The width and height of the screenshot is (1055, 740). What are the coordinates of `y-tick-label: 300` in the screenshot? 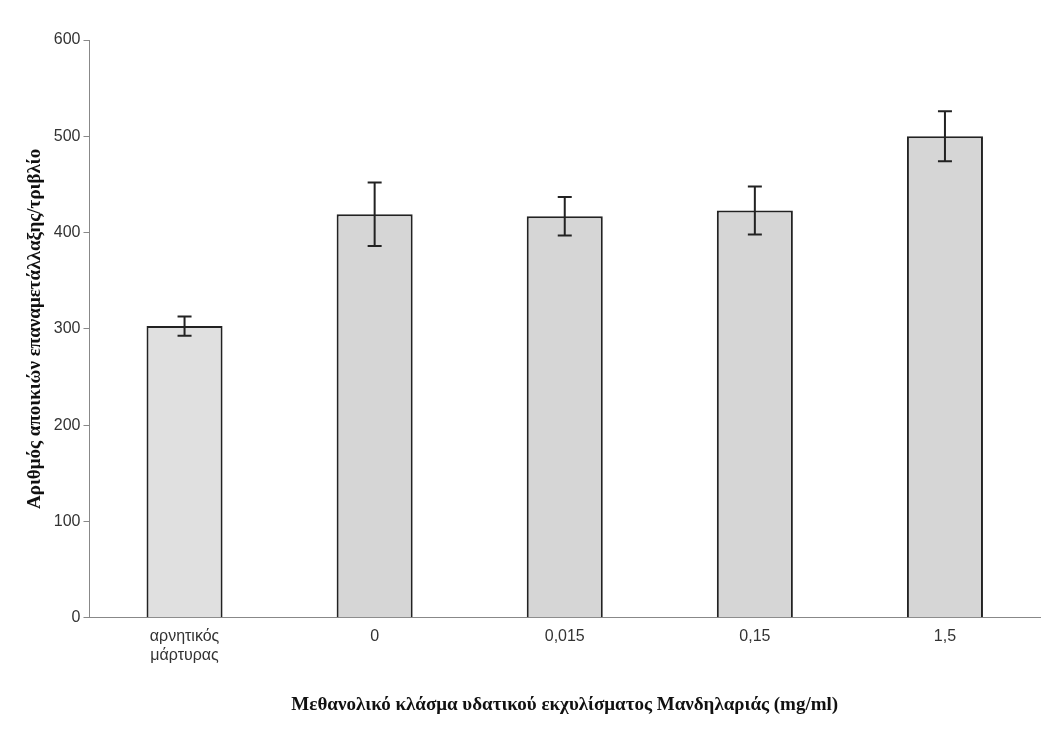 It's located at (67, 328).